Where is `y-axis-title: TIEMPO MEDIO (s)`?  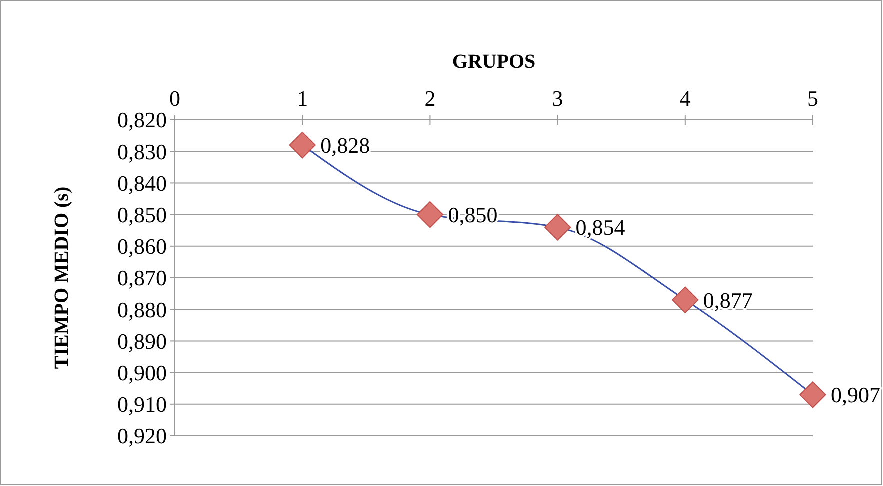
y-axis-title: TIEMPO MEDIO (s) is located at coordinates (62, 278).